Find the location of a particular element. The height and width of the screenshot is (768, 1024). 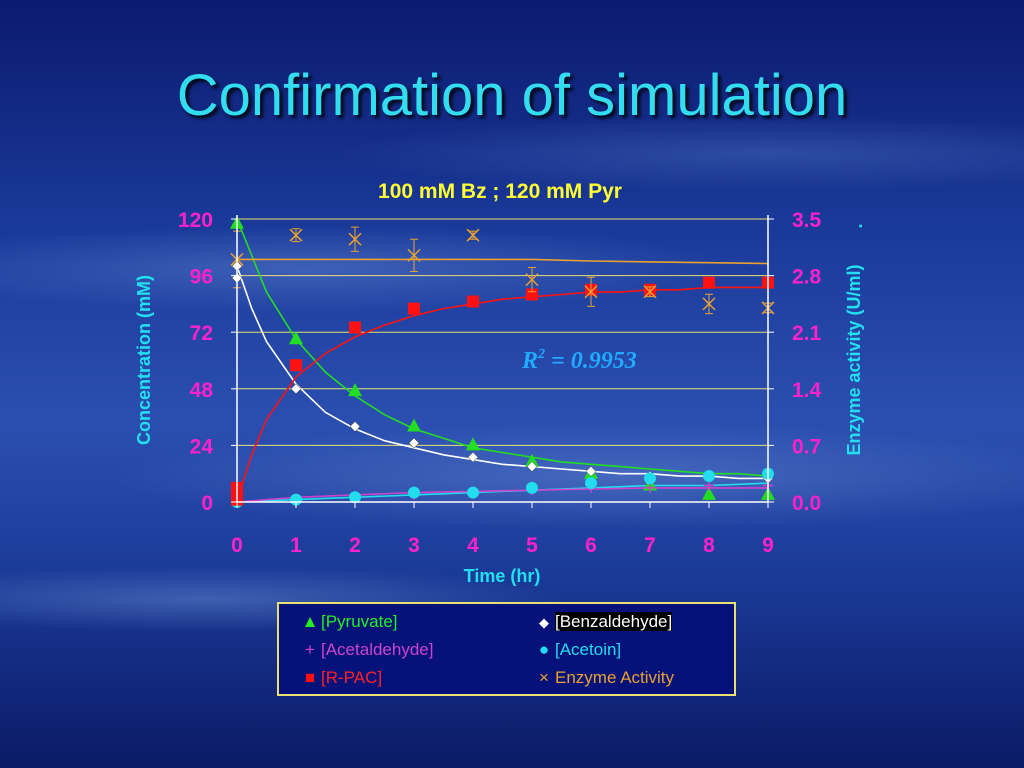

y2-axis-title-suffix: . is located at coordinates (856, 225).